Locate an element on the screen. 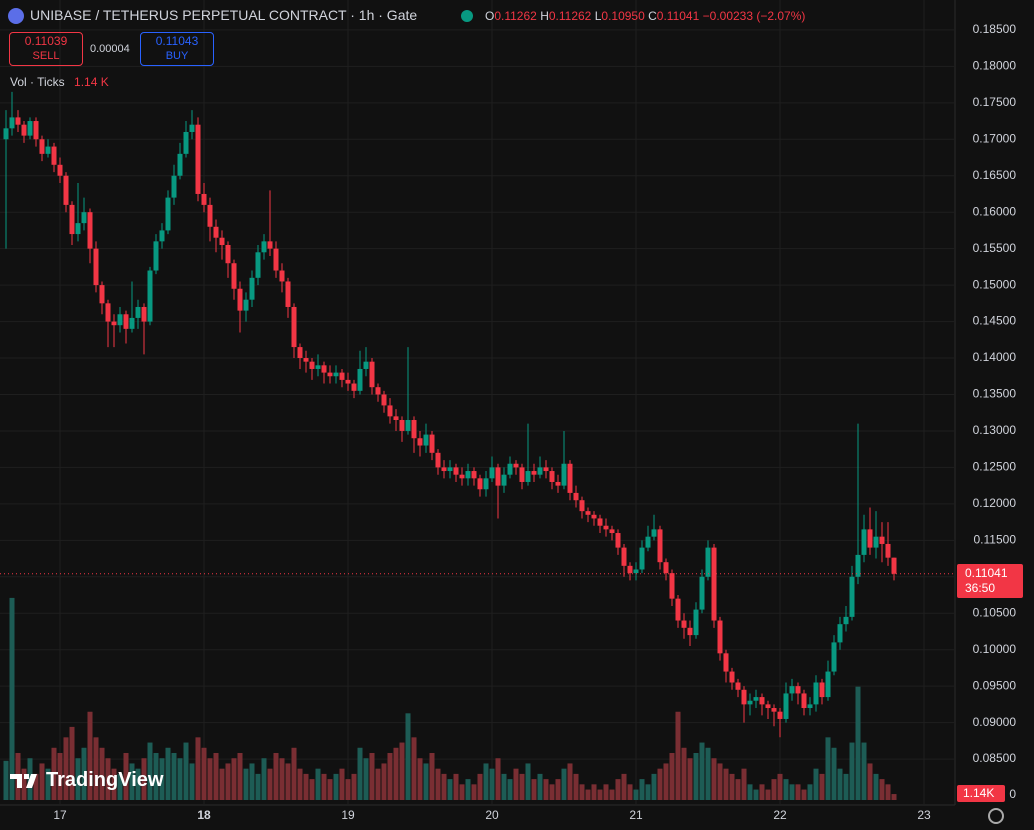 The width and height of the screenshot is (1034, 830). y-tick-label: 0.18000 is located at coordinates (995, 66).